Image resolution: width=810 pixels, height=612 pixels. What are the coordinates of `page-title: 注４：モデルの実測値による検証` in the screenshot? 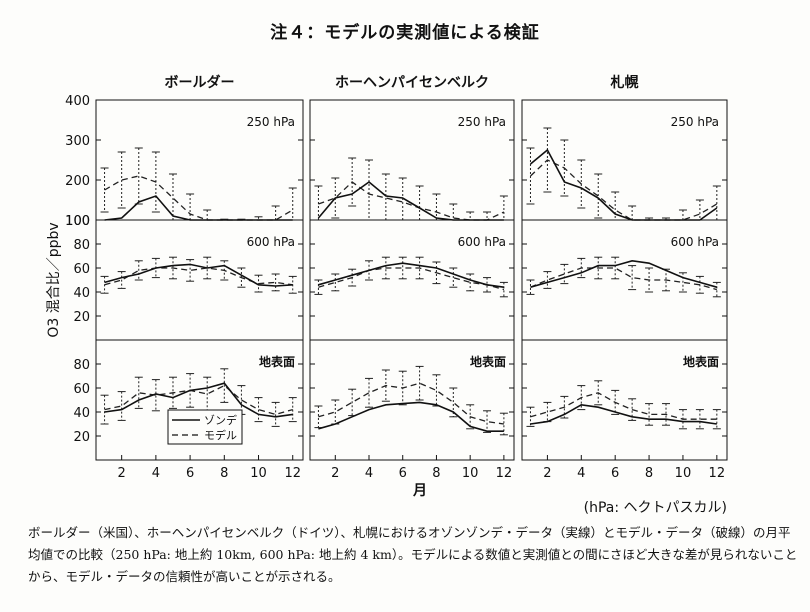 It's located at (405, 33).